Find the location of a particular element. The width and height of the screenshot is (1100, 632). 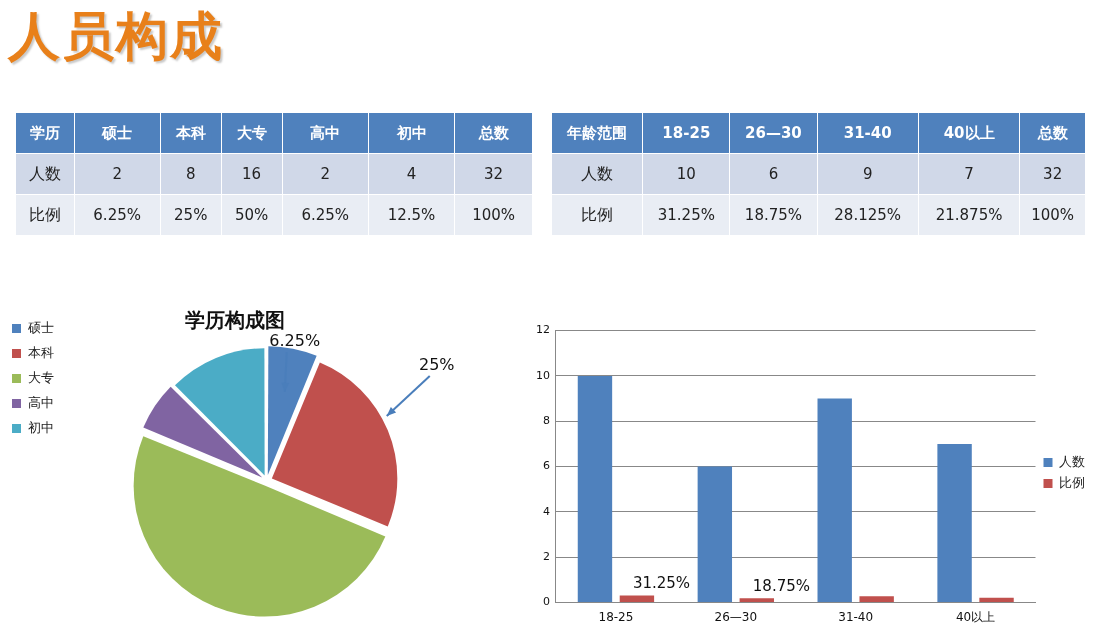

category-label: 硕士 is located at coordinates (117, 133).